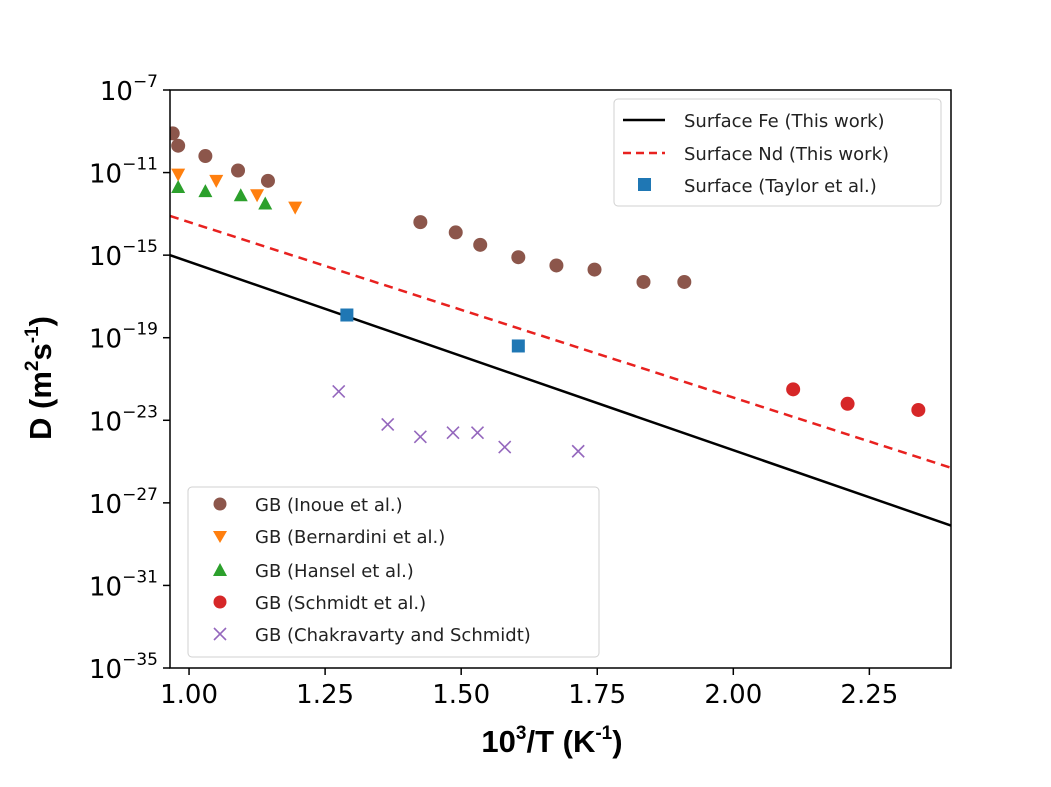 The image size is (1051, 787). I want to click on x-tick-label: 2.00, so click(733, 695).